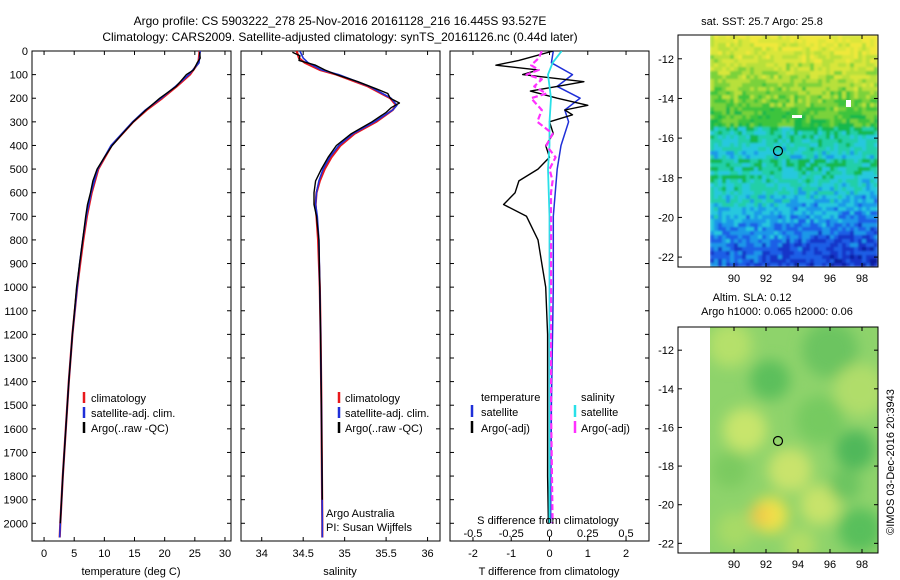 This screenshot has height=580, width=900. What do you see at coordinates (385, 554) in the screenshot?
I see `x-tick-label: 35.5` at bounding box center [385, 554].